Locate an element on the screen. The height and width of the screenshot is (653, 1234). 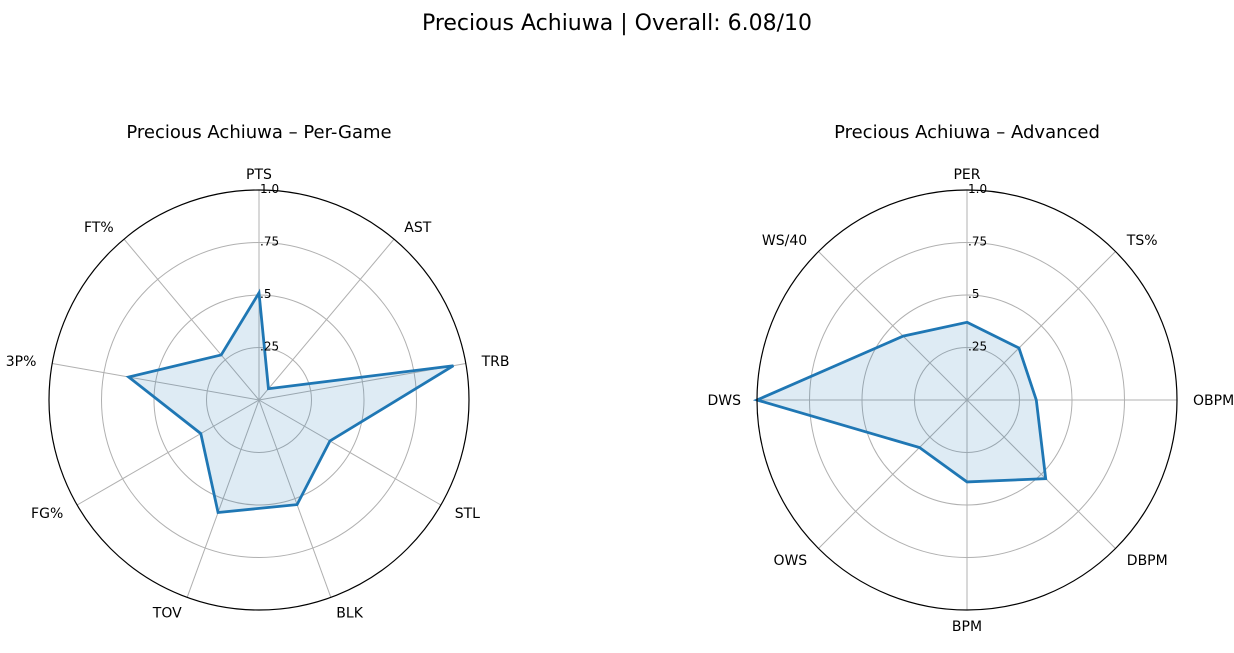
category-label-ows: OWS is located at coordinates (790, 561).